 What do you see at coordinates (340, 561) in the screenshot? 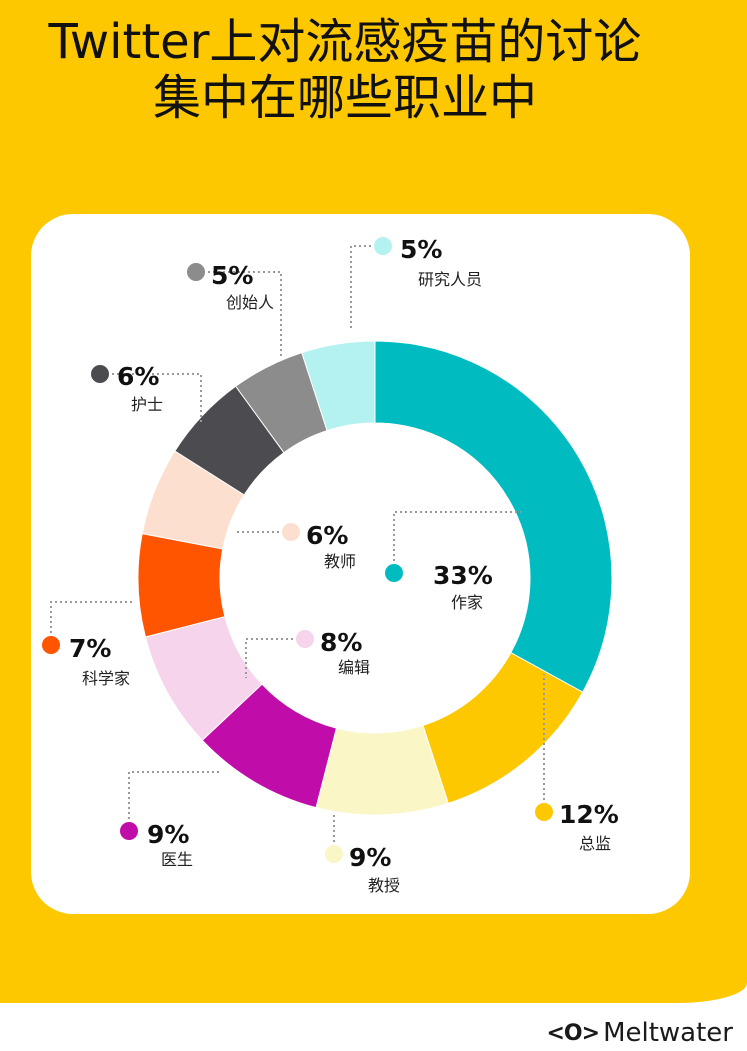
I see `category-label-6: 教师` at bounding box center [340, 561].